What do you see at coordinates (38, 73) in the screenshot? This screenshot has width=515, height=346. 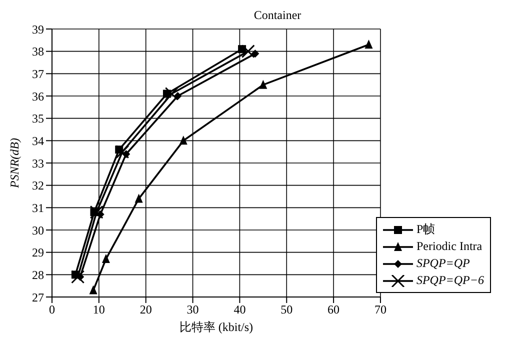 I see `y-tick-label: 37` at bounding box center [38, 73].